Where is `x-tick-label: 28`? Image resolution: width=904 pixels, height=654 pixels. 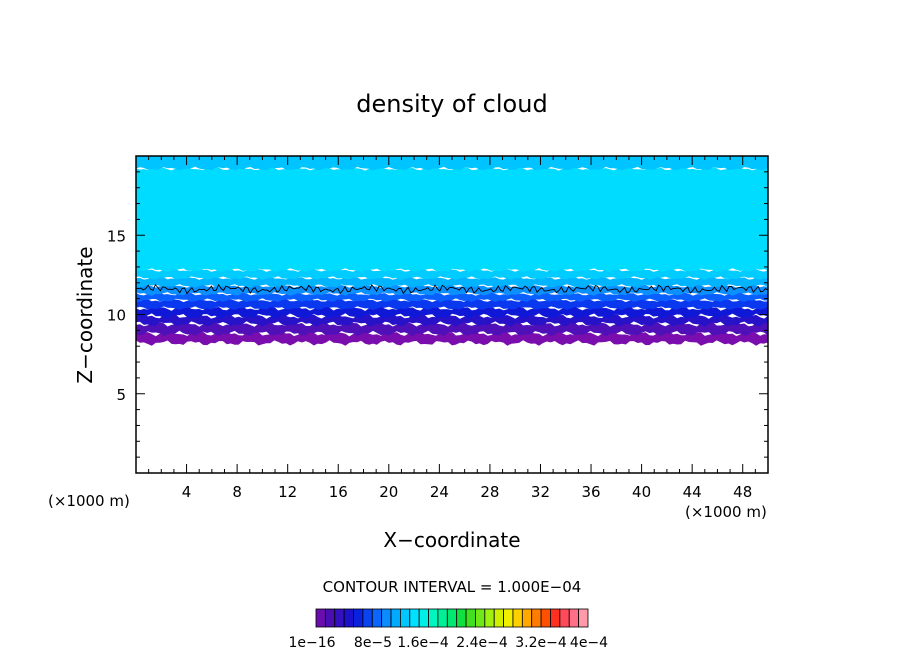 x-tick-label: 28 is located at coordinates (489, 492).